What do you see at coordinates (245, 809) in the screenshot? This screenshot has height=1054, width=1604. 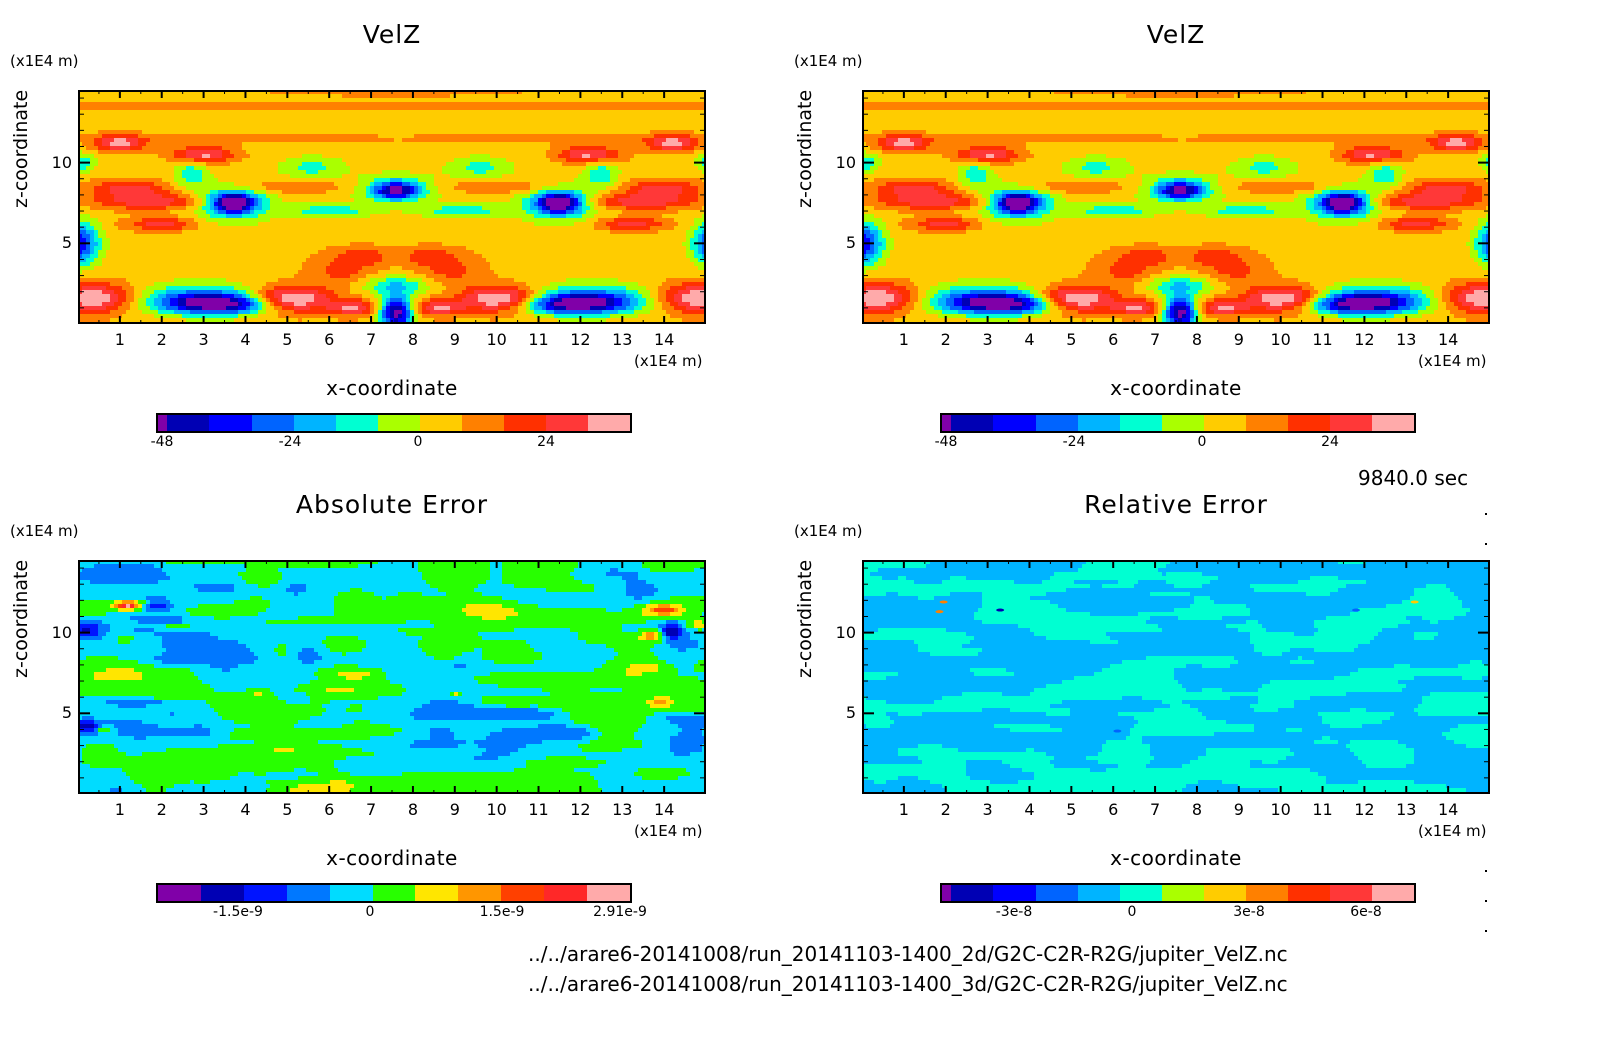 I see `x-tick-label: 4` at bounding box center [245, 809].